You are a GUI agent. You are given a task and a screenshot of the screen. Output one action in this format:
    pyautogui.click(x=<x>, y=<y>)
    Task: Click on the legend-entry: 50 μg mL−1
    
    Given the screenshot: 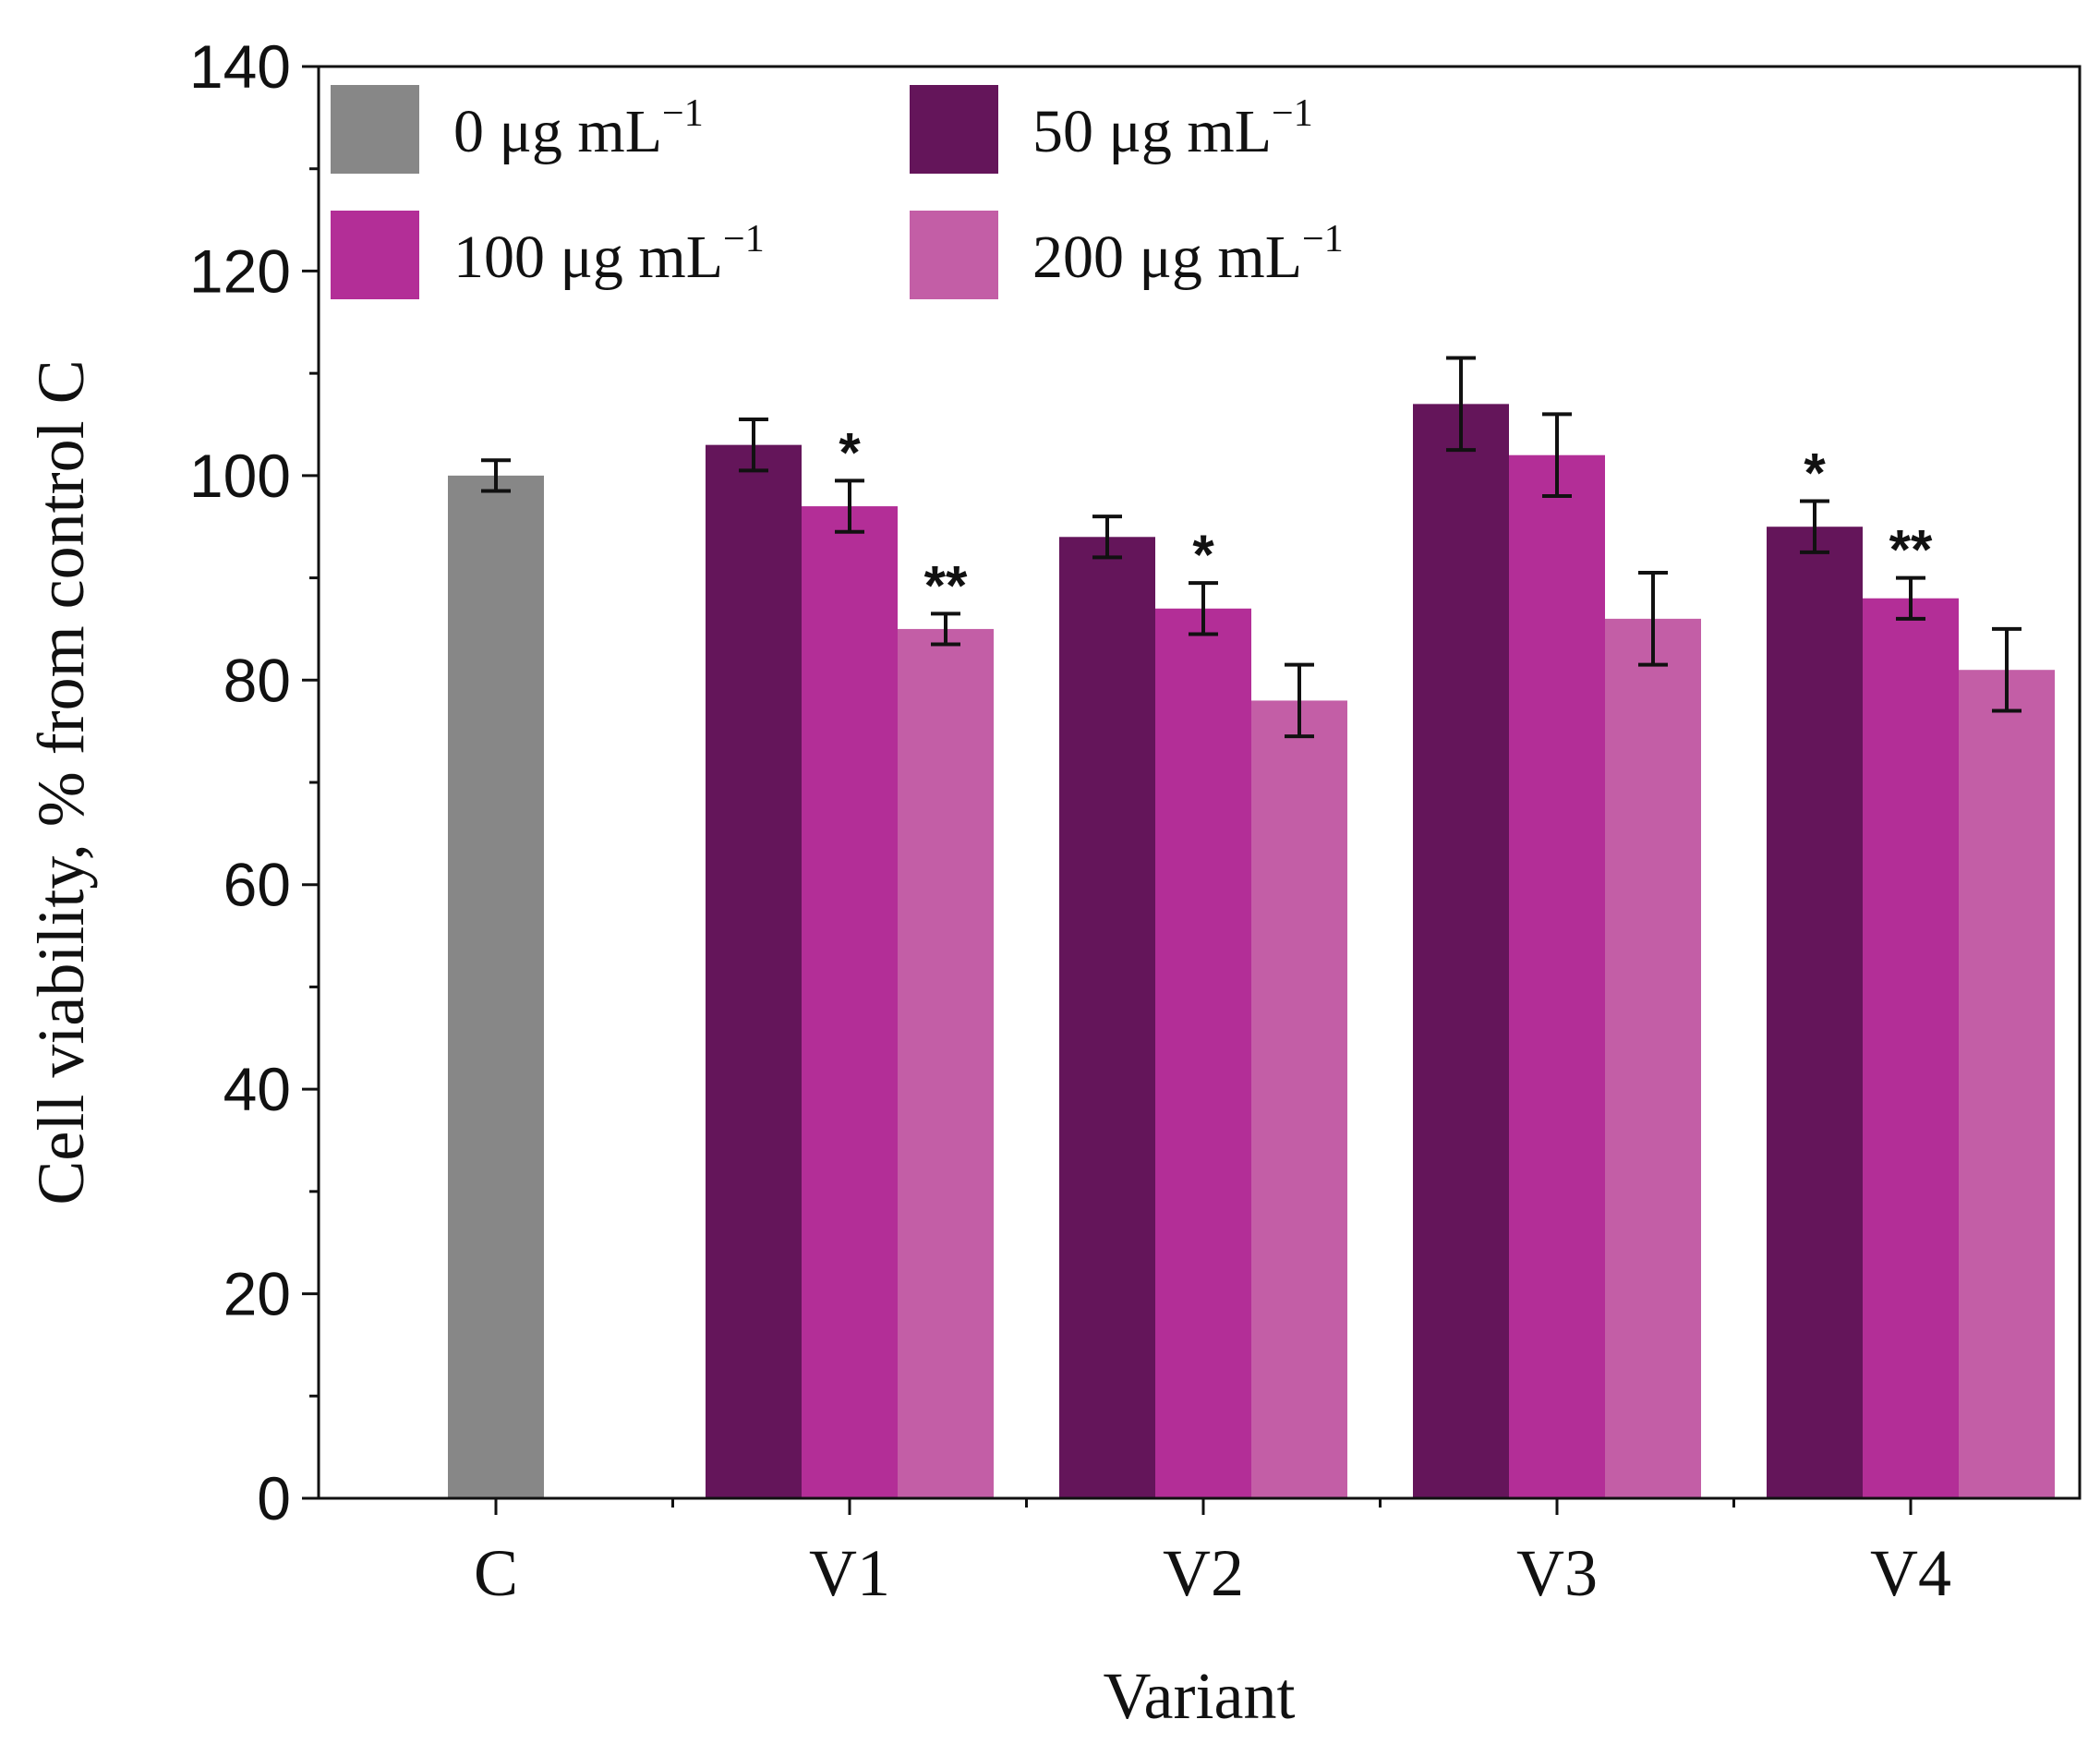 What is the action you would take?
    pyautogui.click(x=1112, y=129)
    